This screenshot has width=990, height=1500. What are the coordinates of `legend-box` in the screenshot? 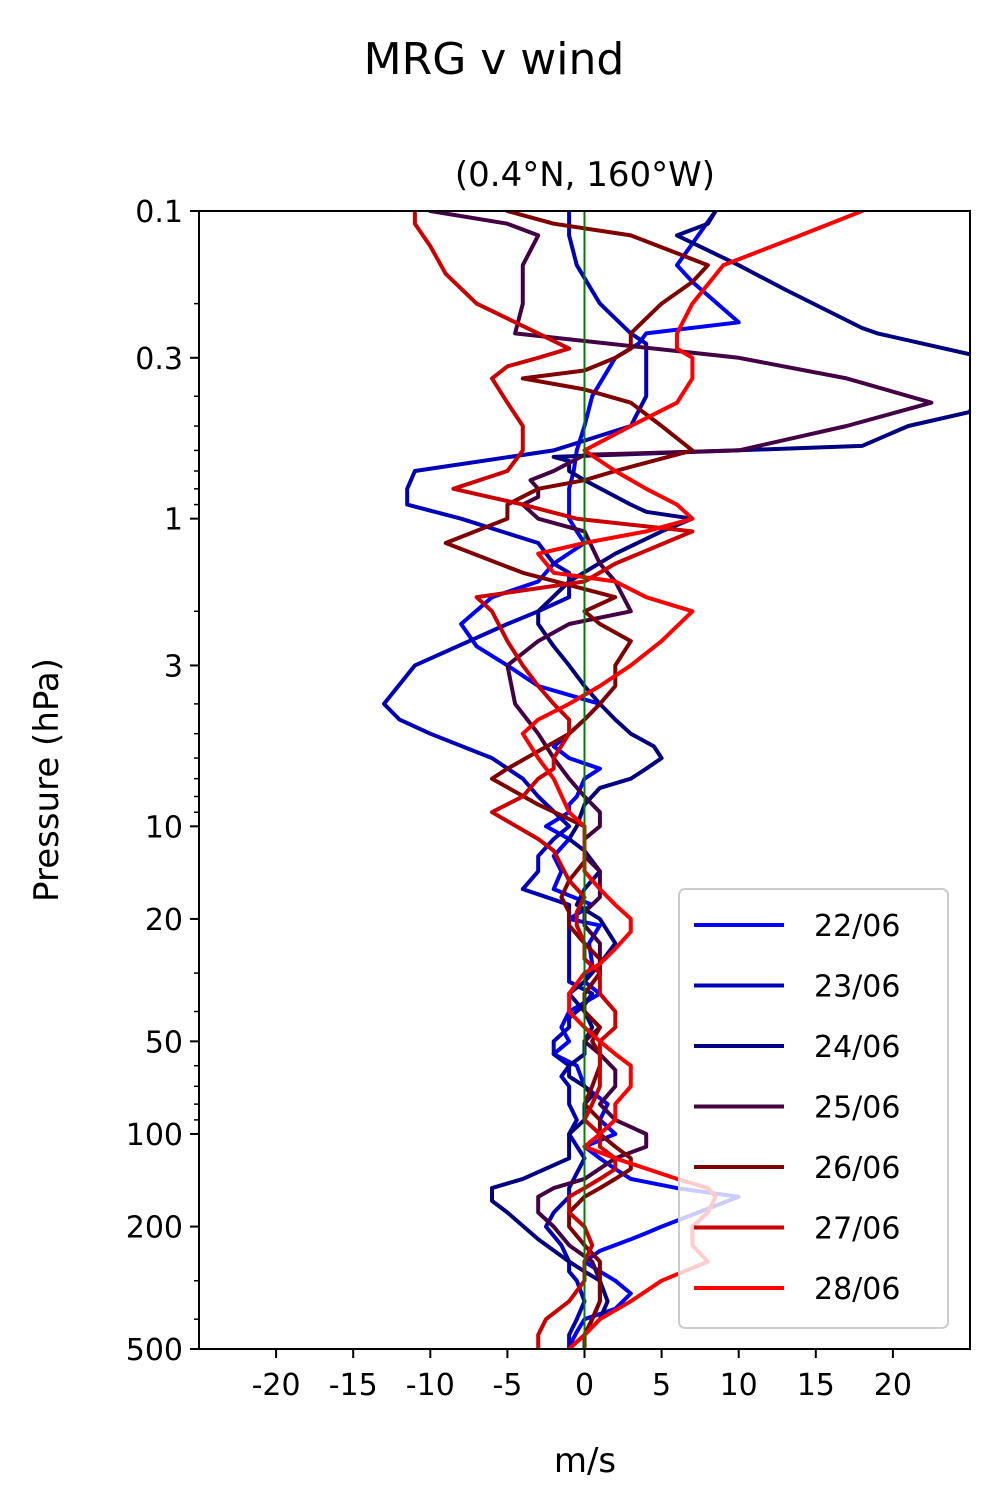 It's located at (813, 1108).